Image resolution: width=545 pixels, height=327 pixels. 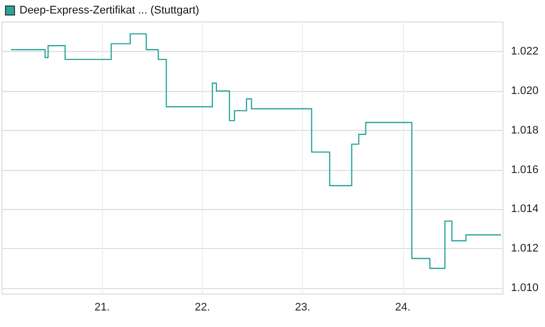 I want to click on y-tick-label: 1.010, so click(x=525, y=288).